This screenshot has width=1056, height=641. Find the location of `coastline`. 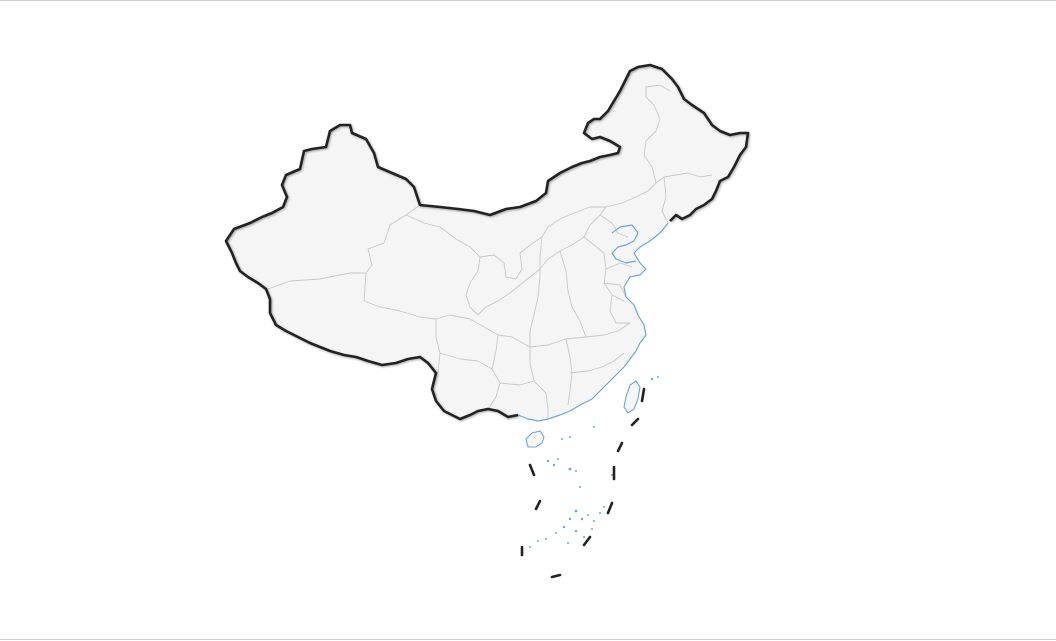

coastline is located at coordinates (593, 322).